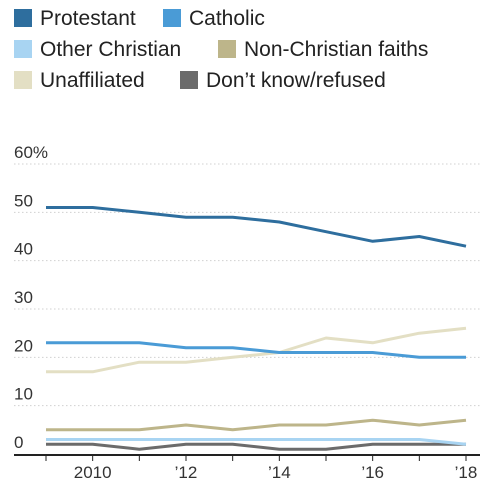 The width and height of the screenshot is (495, 490). What do you see at coordinates (186, 472) in the screenshot?
I see `x-tick-label-2012: ’12` at bounding box center [186, 472].